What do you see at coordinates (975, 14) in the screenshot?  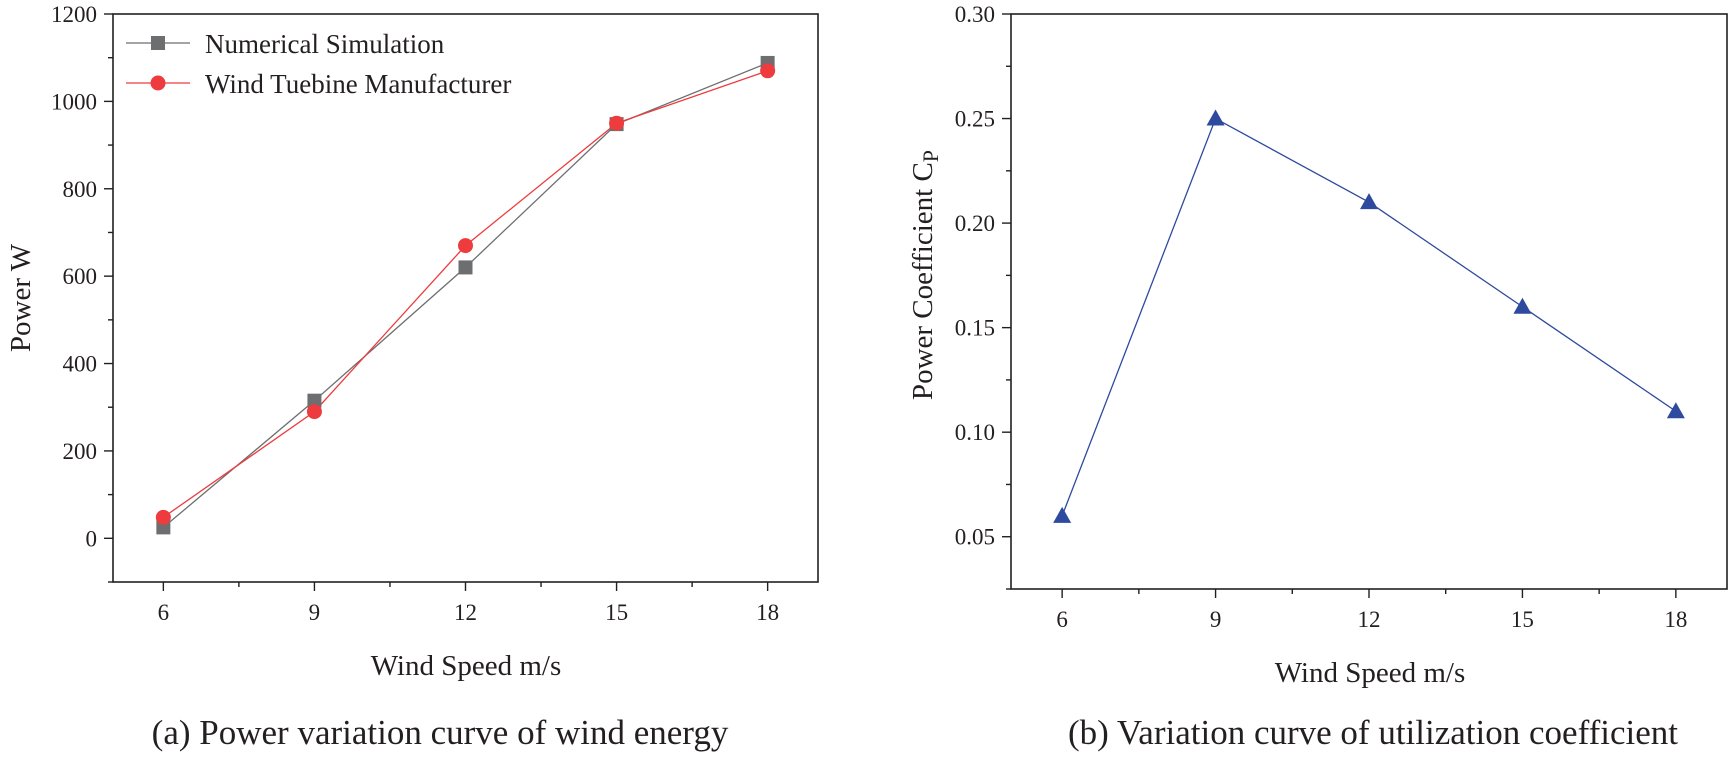 I see `y-tick-label: 0.30` at bounding box center [975, 14].